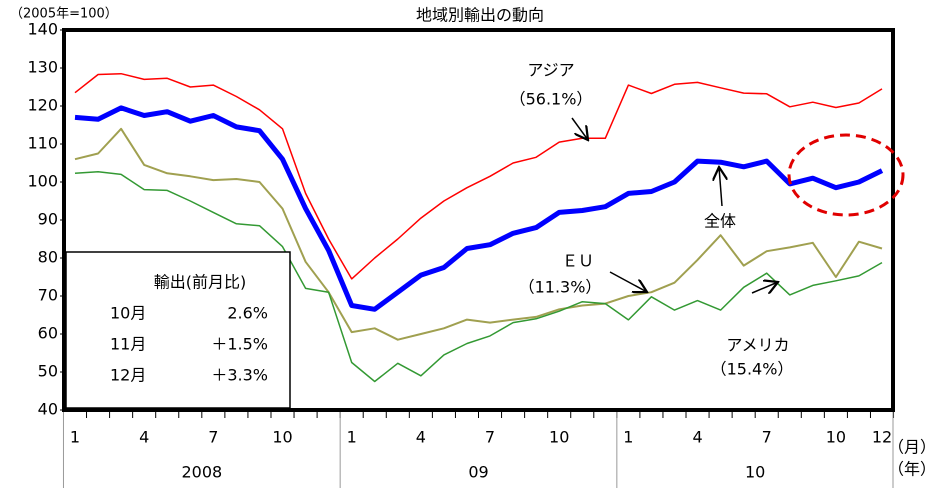  What do you see at coordinates (128, 313) in the screenshot?
I see `inset-month: 10月` at bounding box center [128, 313].